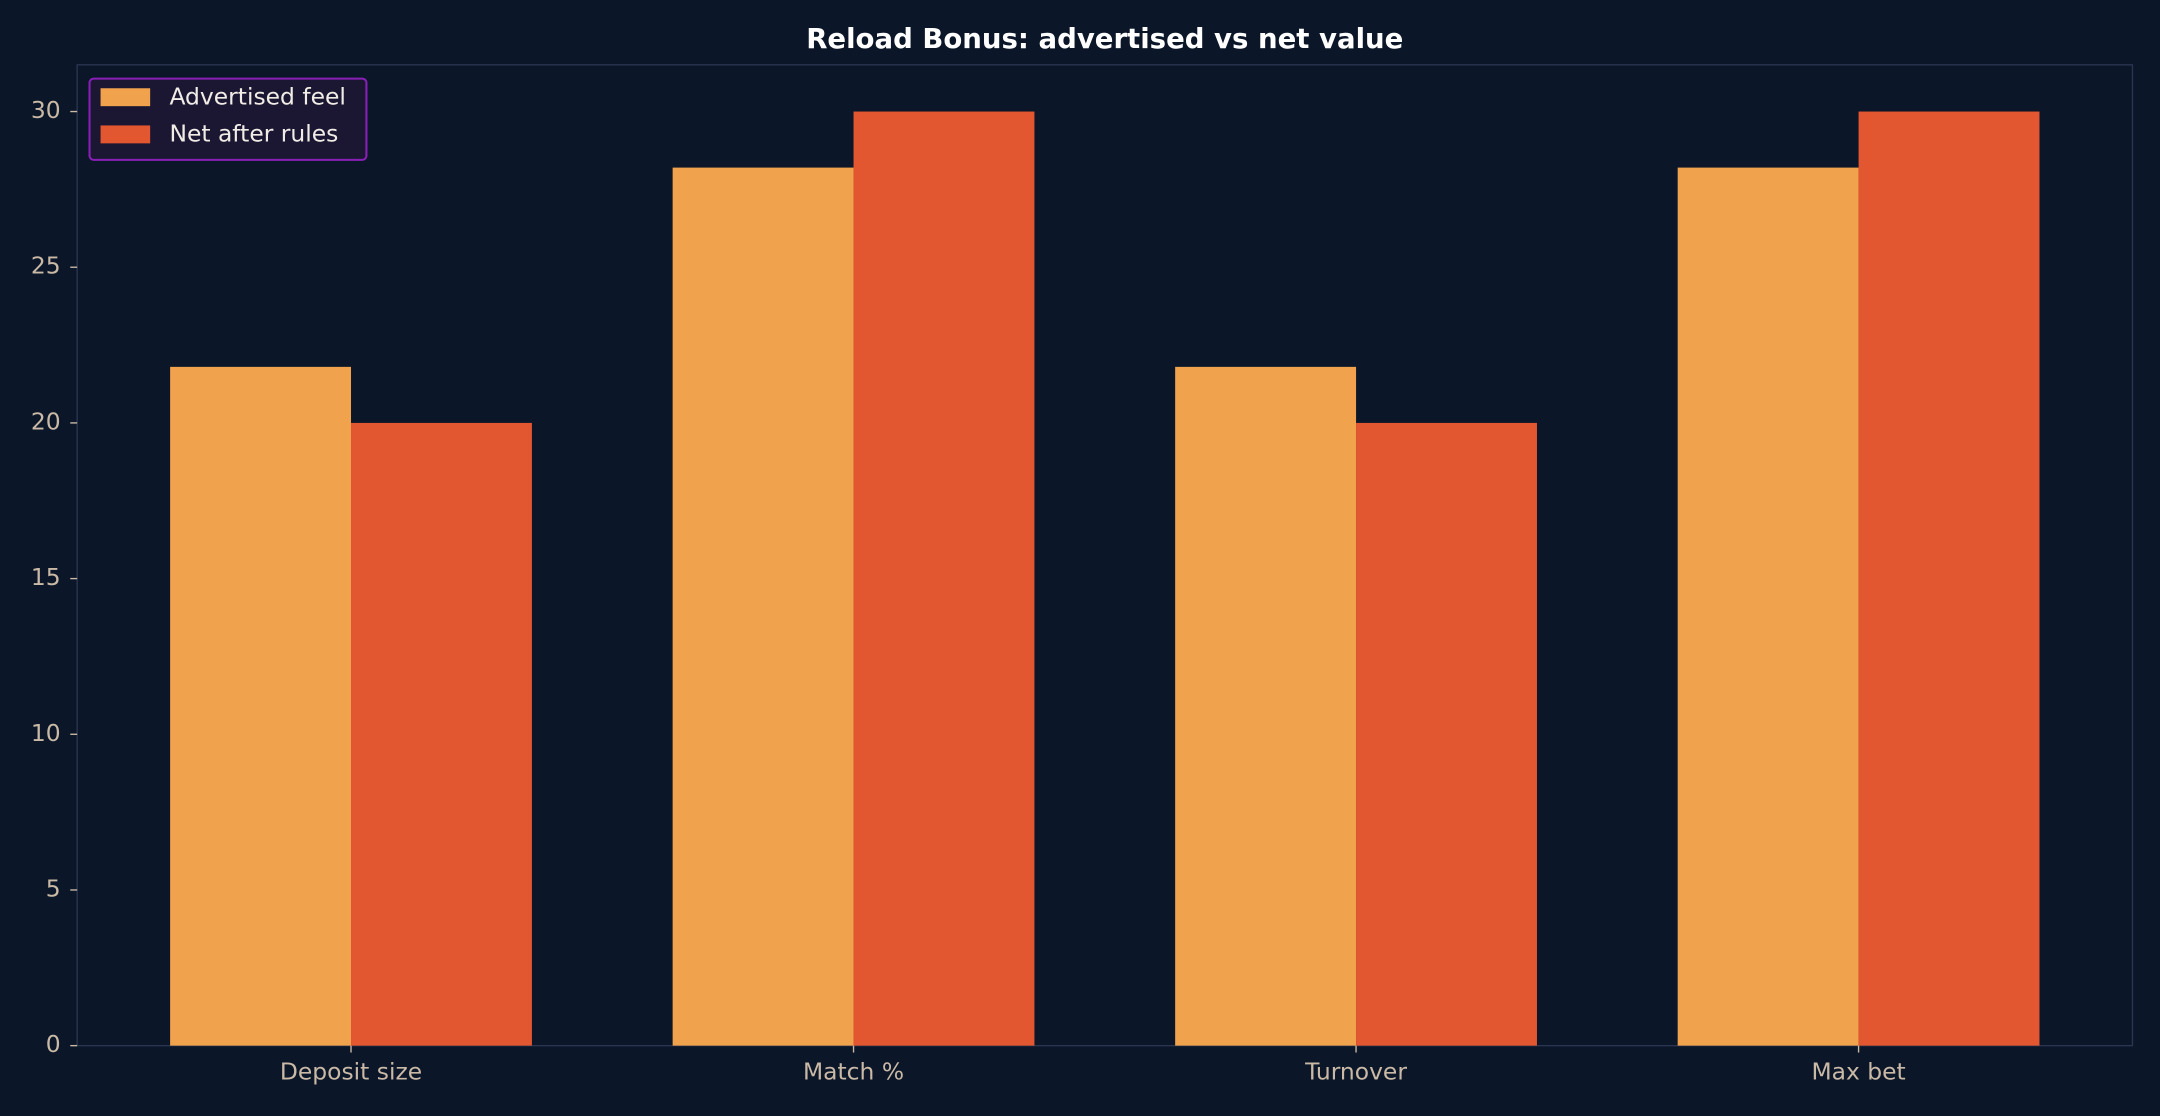 The height and width of the screenshot is (1116, 2160). Describe the element at coordinates (1104, 39) in the screenshot. I see `chart-title: Reload Bonus: advertised vs net value` at that location.